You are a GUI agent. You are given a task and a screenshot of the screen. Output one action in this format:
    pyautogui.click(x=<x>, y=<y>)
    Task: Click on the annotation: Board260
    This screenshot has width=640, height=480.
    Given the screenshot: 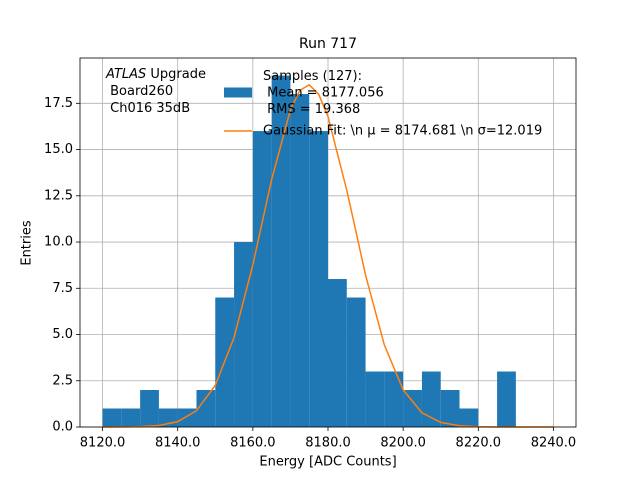 What is the action you would take?
    pyautogui.click(x=139, y=91)
    